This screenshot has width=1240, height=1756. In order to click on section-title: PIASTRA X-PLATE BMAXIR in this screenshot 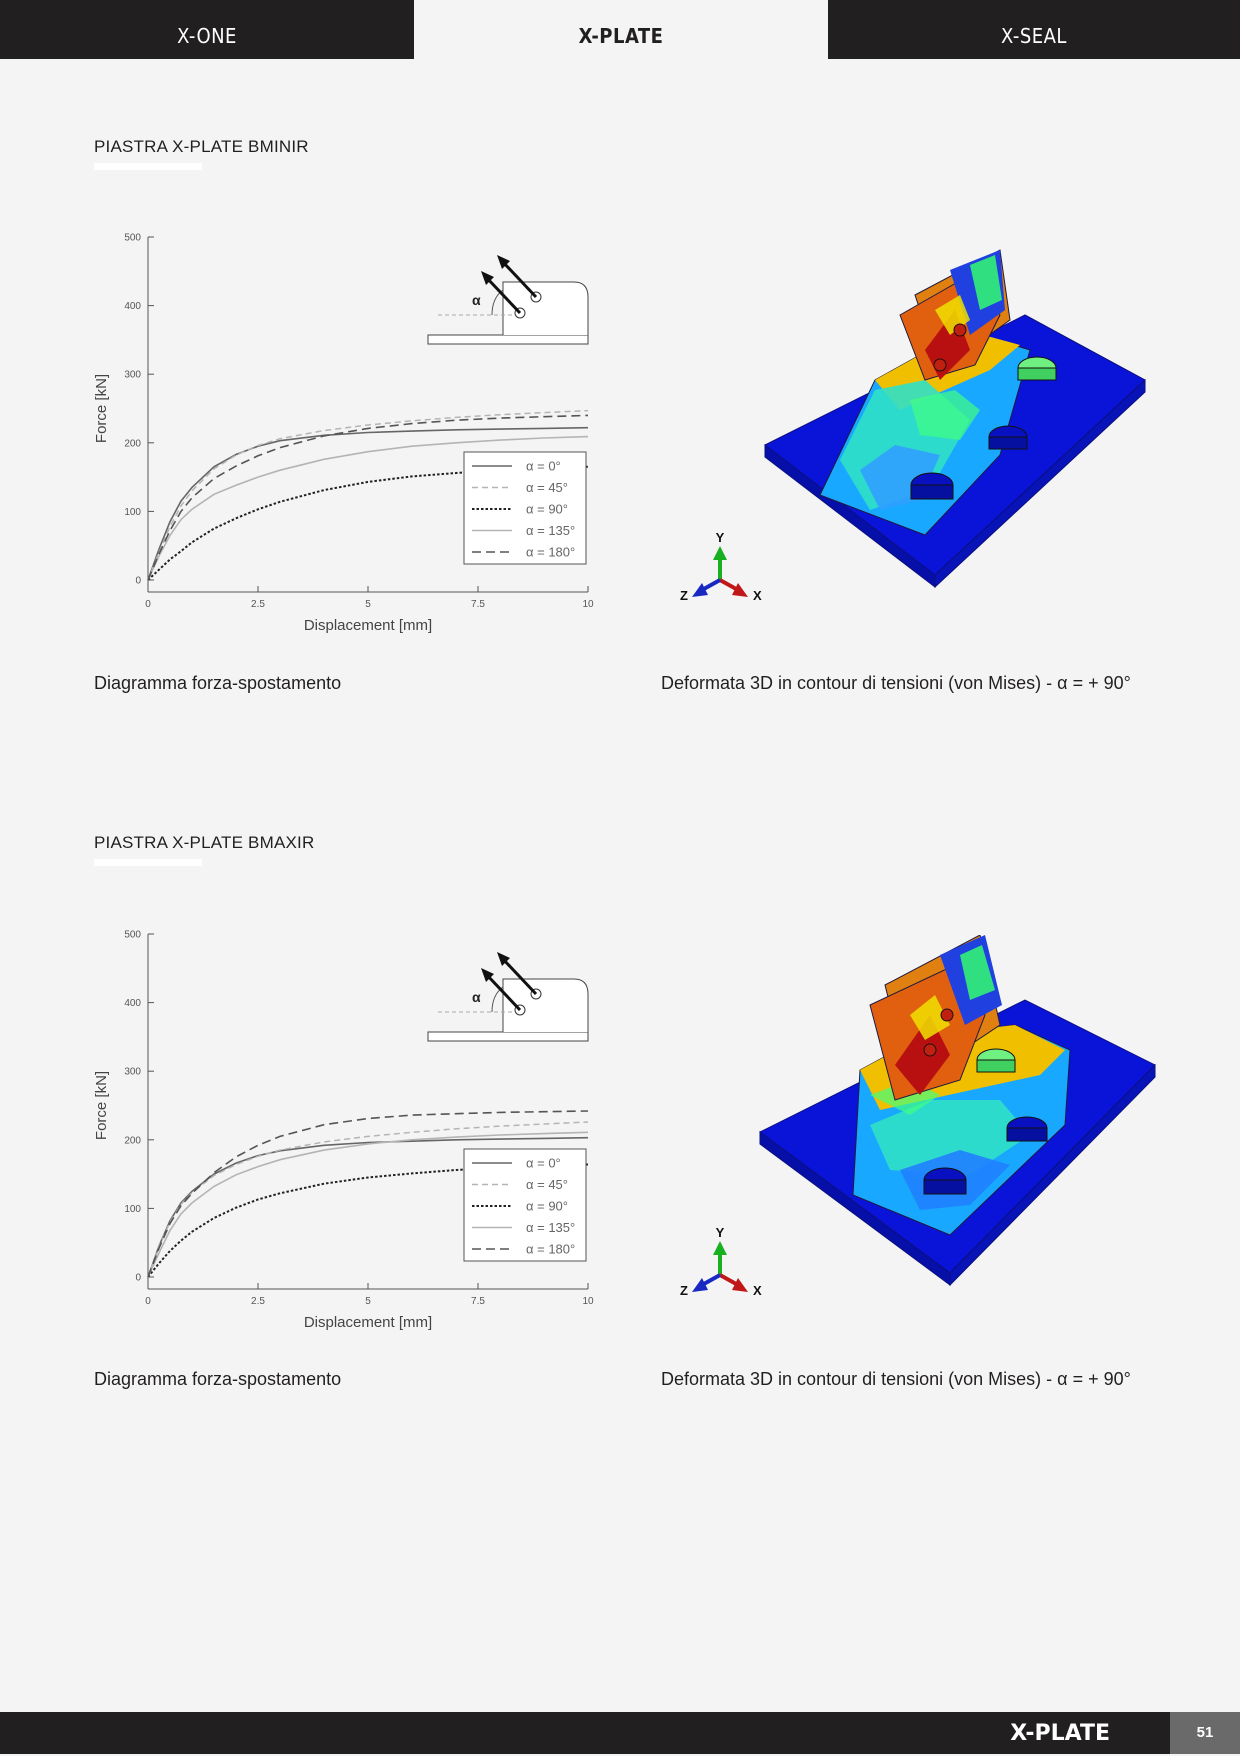, I will do `click(204, 842)`.